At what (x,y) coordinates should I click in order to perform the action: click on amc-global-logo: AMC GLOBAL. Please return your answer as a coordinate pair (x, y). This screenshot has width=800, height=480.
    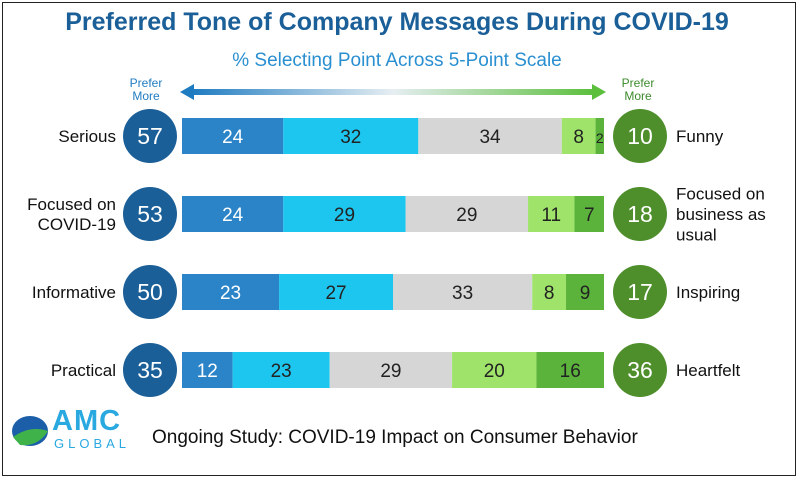
    Looking at the image, I should click on (75, 430).